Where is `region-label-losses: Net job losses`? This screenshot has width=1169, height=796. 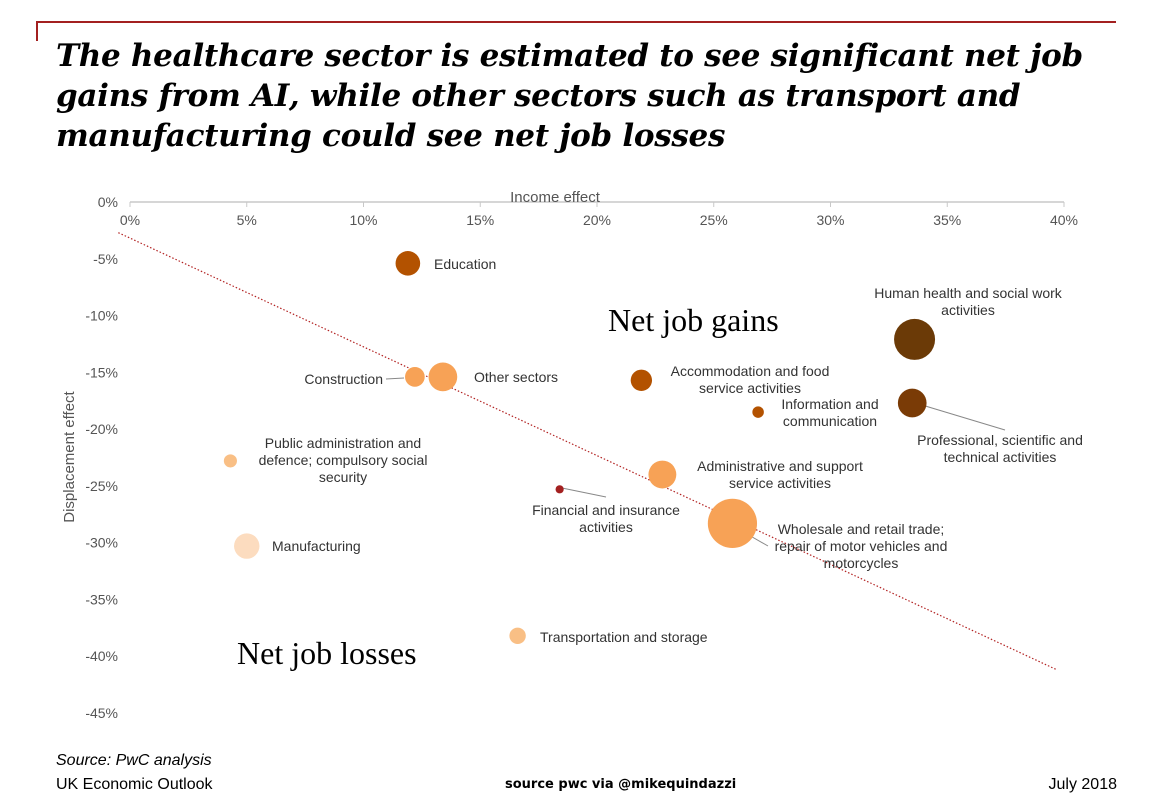
region-label-losses: Net job losses is located at coordinates (327, 653).